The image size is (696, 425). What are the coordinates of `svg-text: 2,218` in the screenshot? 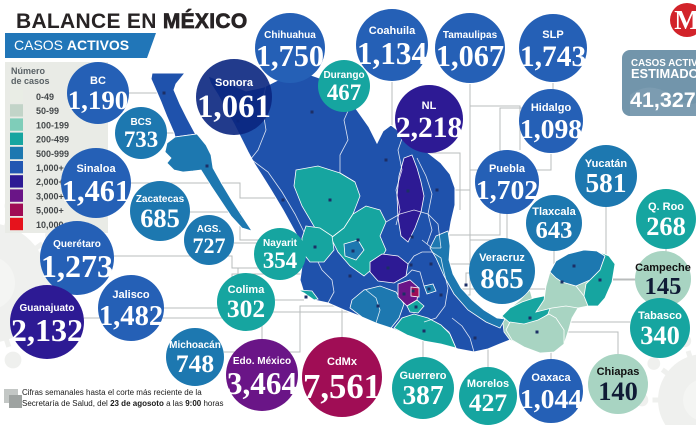 It's located at (429, 128).